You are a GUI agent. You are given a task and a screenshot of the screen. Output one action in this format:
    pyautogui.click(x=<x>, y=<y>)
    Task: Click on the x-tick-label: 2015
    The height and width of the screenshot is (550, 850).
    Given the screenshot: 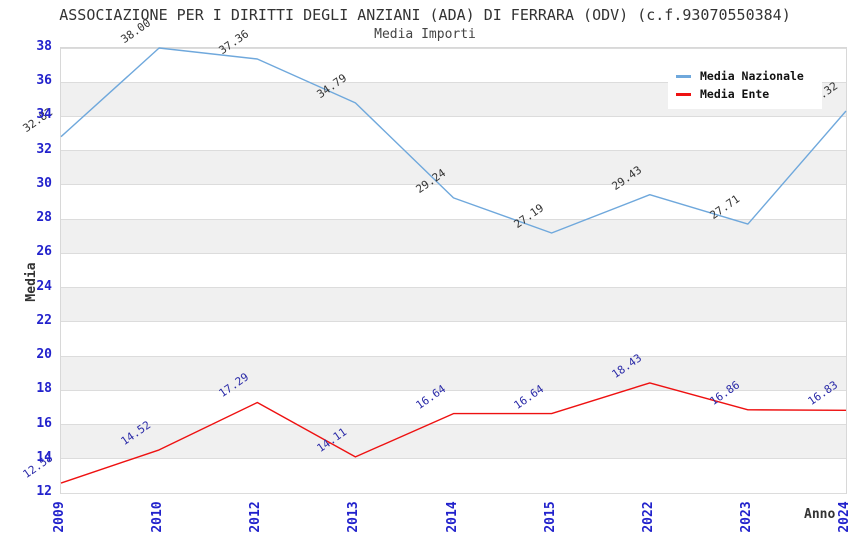 What is the action you would take?
    pyautogui.click(x=550, y=517)
    